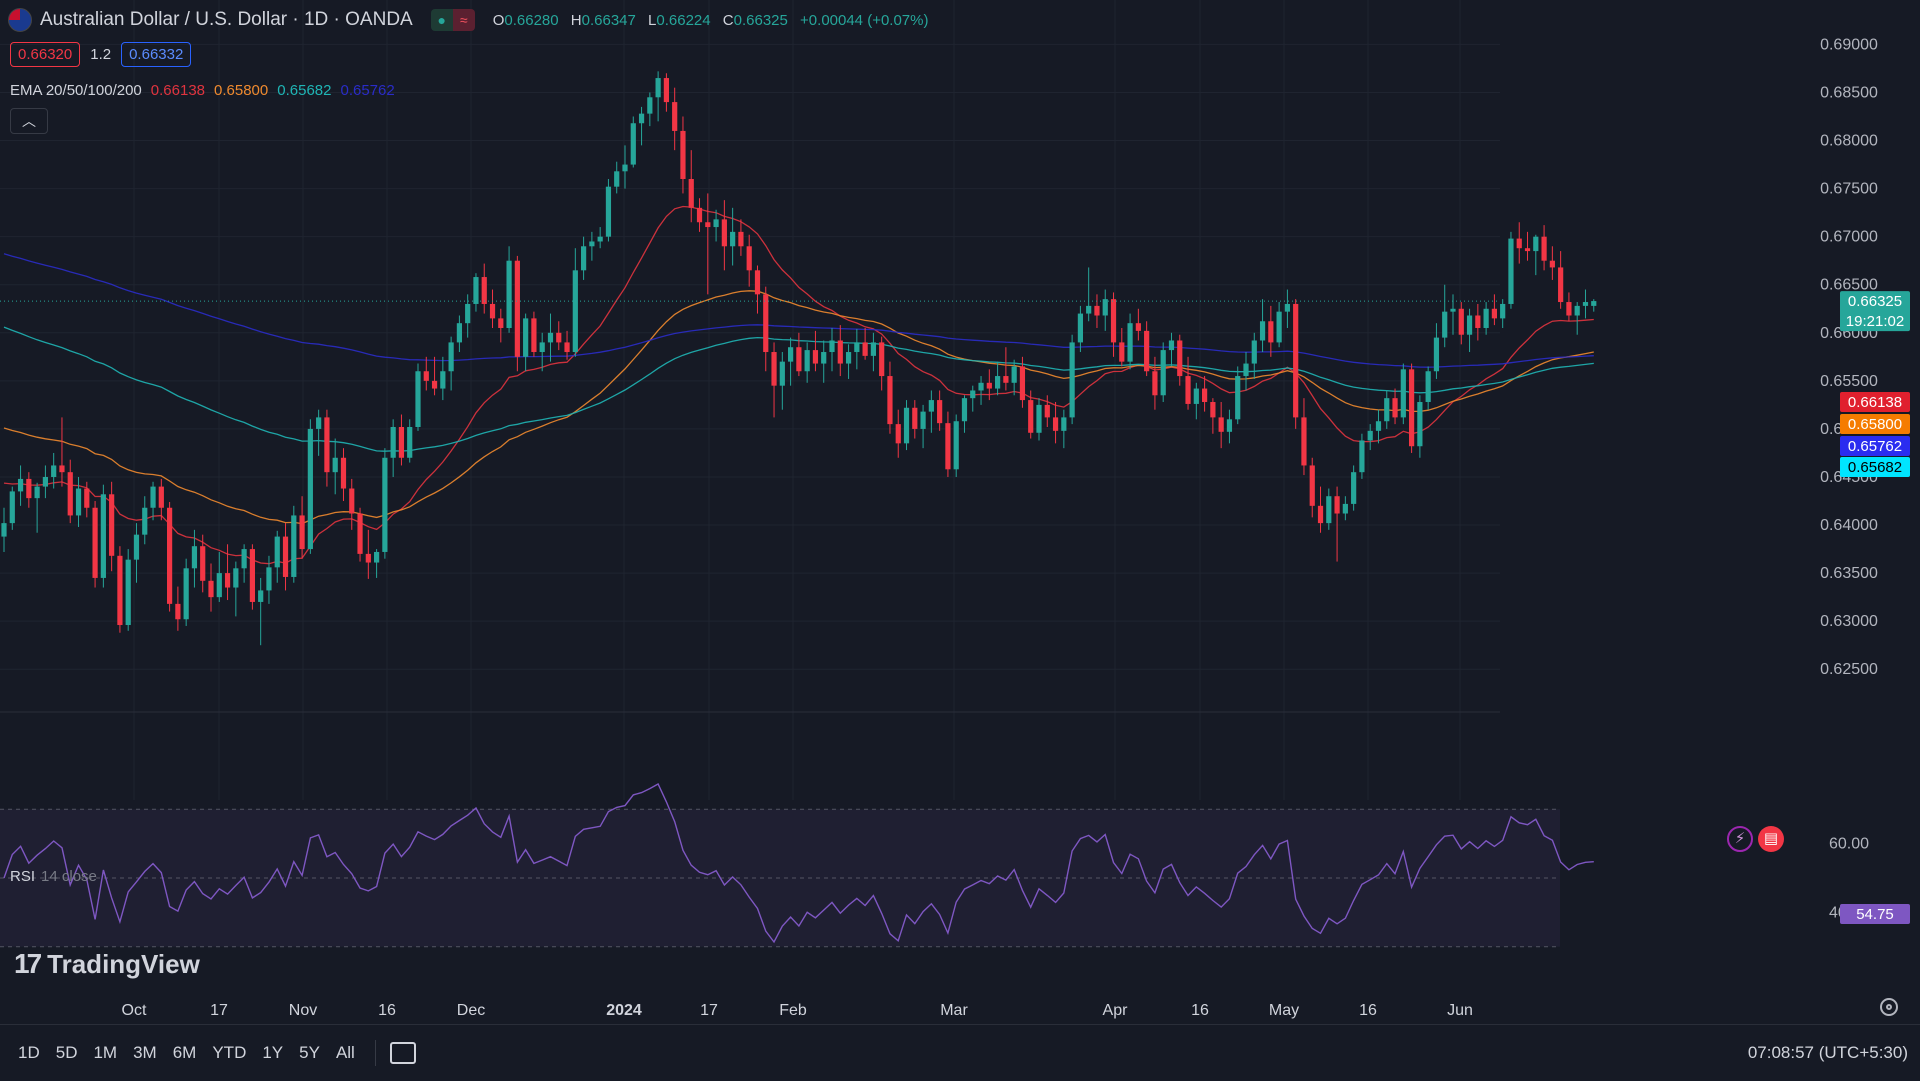  I want to click on time-axis-label: Apr, so click(1116, 1010).